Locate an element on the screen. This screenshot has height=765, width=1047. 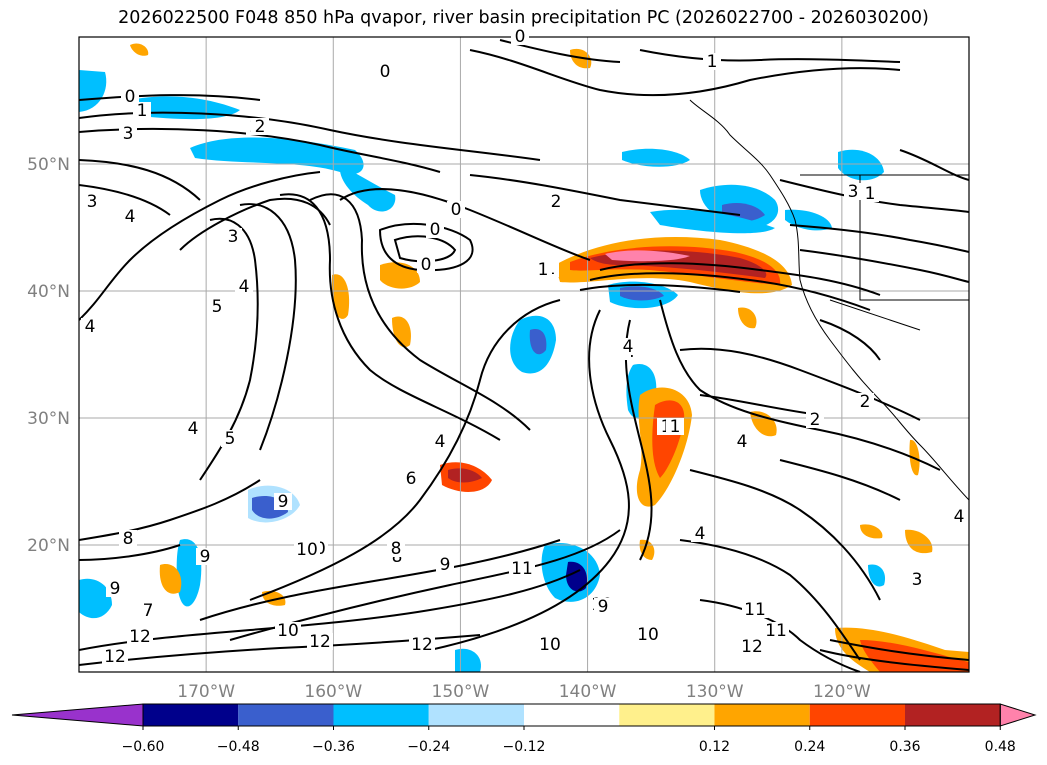
lon-label: 160°W is located at coordinates (333, 692).